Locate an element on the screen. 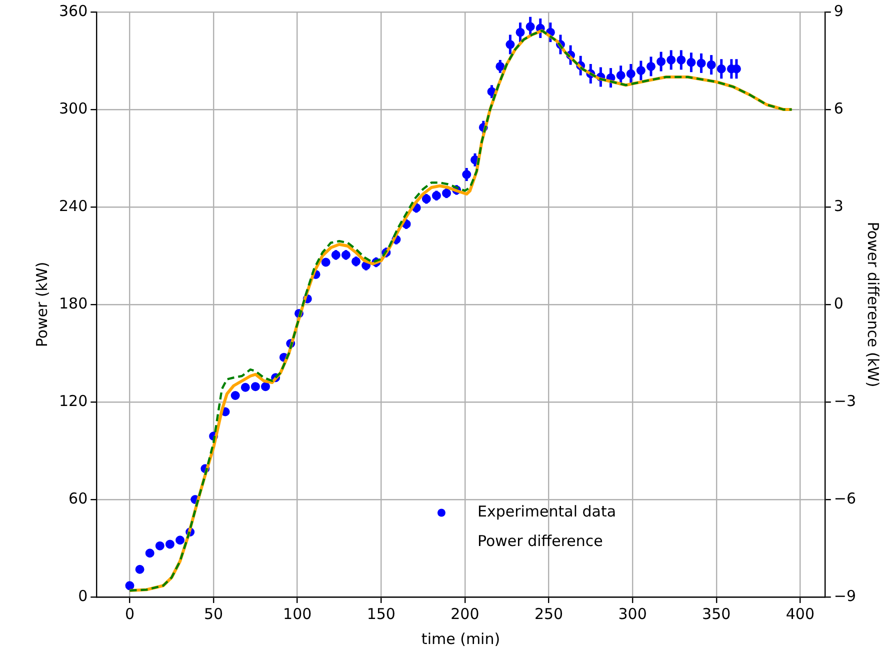  legend-label: Experimental data is located at coordinates (546, 511).